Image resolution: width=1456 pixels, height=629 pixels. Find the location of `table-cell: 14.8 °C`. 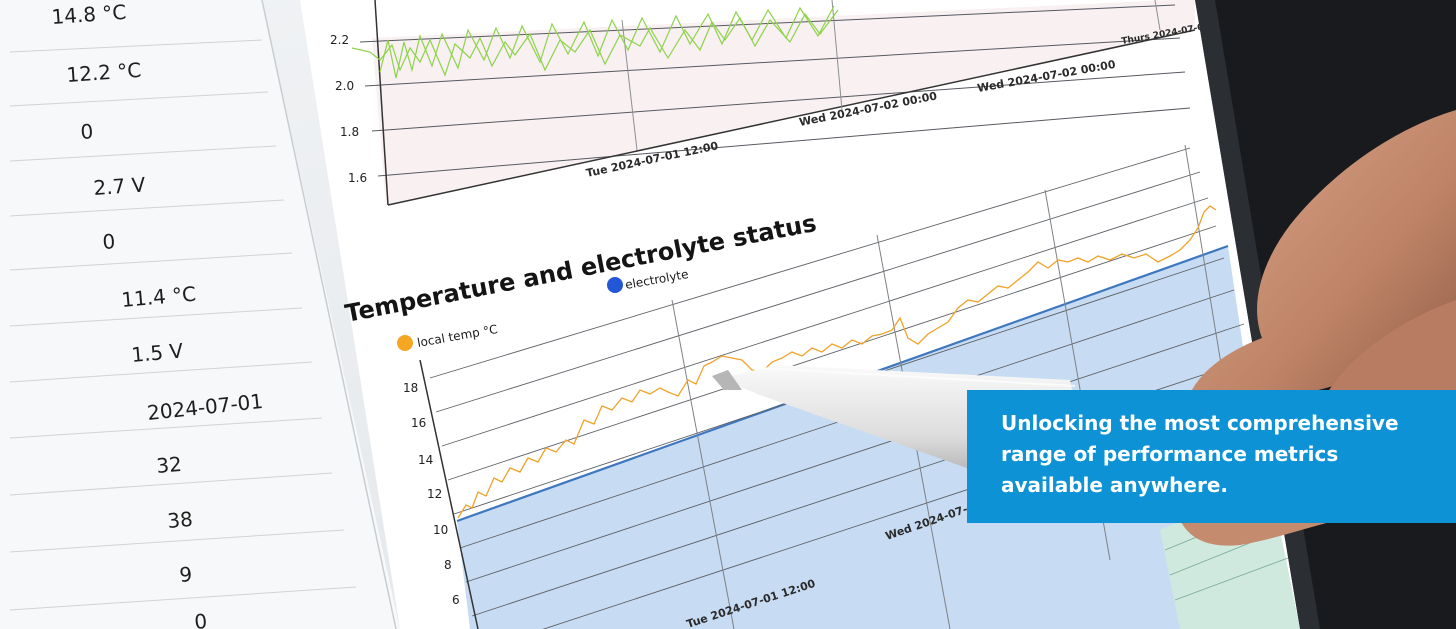

table-cell: 14.8 °C is located at coordinates (89, 14).